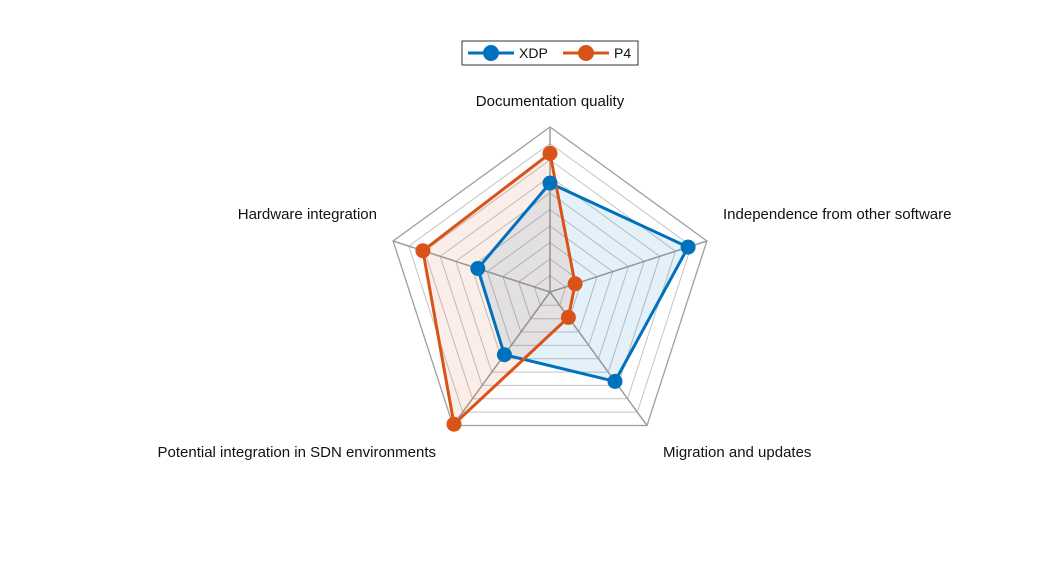 The width and height of the screenshot is (1063, 563). What do you see at coordinates (550, 53) in the screenshot?
I see `legend: XDP P4` at bounding box center [550, 53].